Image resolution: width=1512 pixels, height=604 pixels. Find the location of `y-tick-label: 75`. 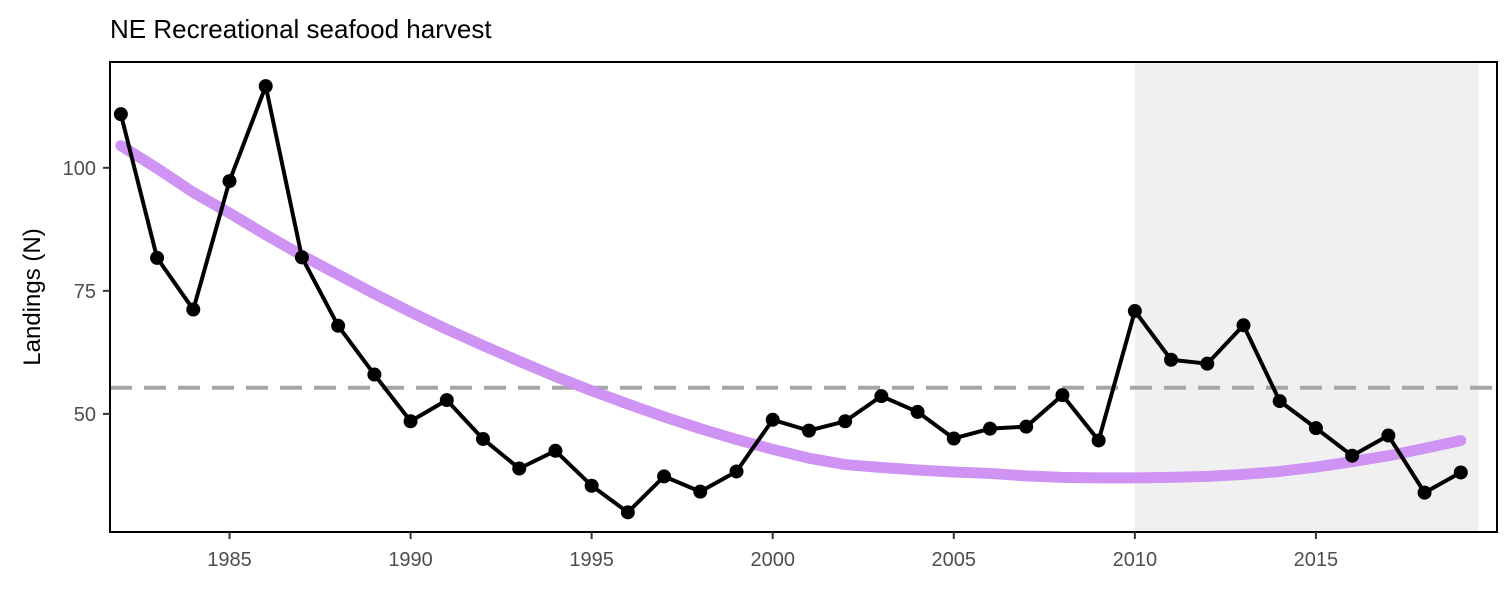

y-tick-label: 75 is located at coordinates (85, 292).